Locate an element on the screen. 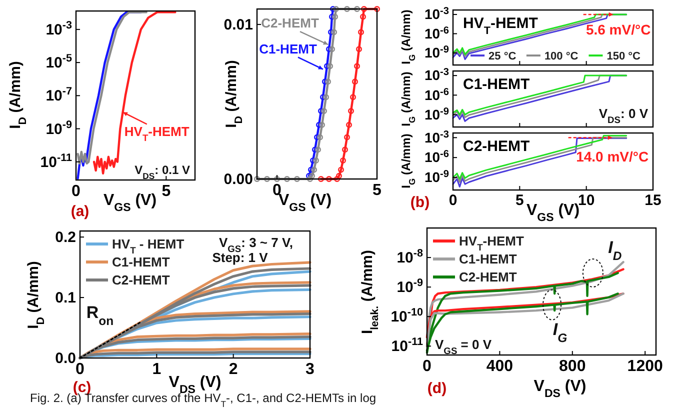 The width and height of the screenshot is (686, 409). x-tick-label: 10 is located at coordinates (586, 200).